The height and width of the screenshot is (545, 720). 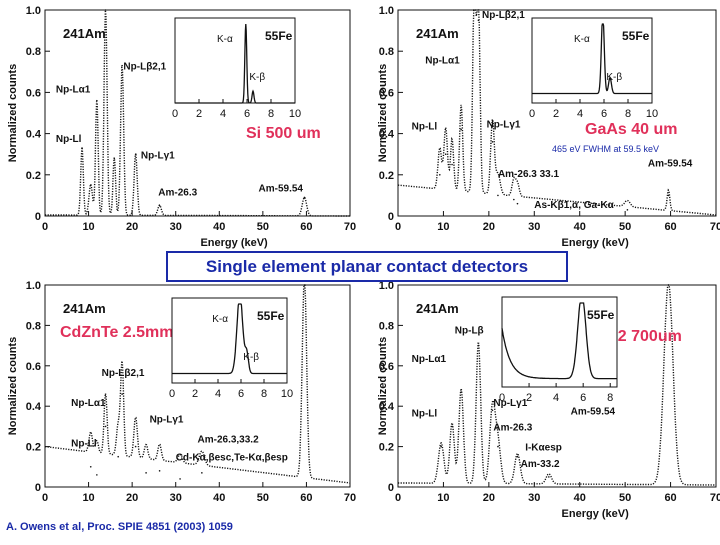 What do you see at coordinates (295, 114) in the screenshot?
I see `inset-tick-label: 10` at bounding box center [295, 114].